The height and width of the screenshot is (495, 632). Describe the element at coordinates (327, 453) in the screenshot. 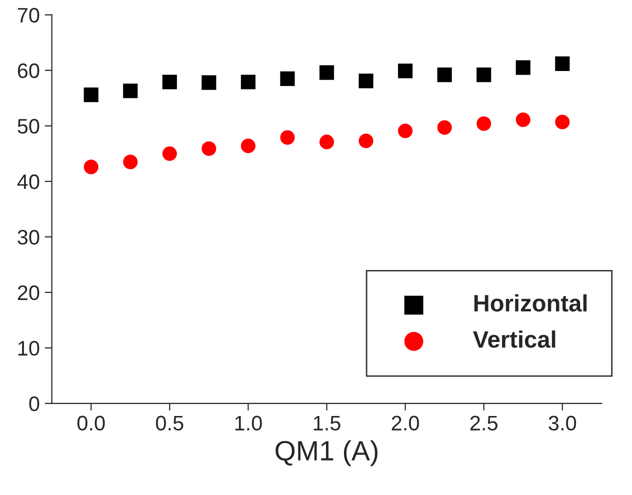

I see `x-axis-title: QM1 (A)` at that location.